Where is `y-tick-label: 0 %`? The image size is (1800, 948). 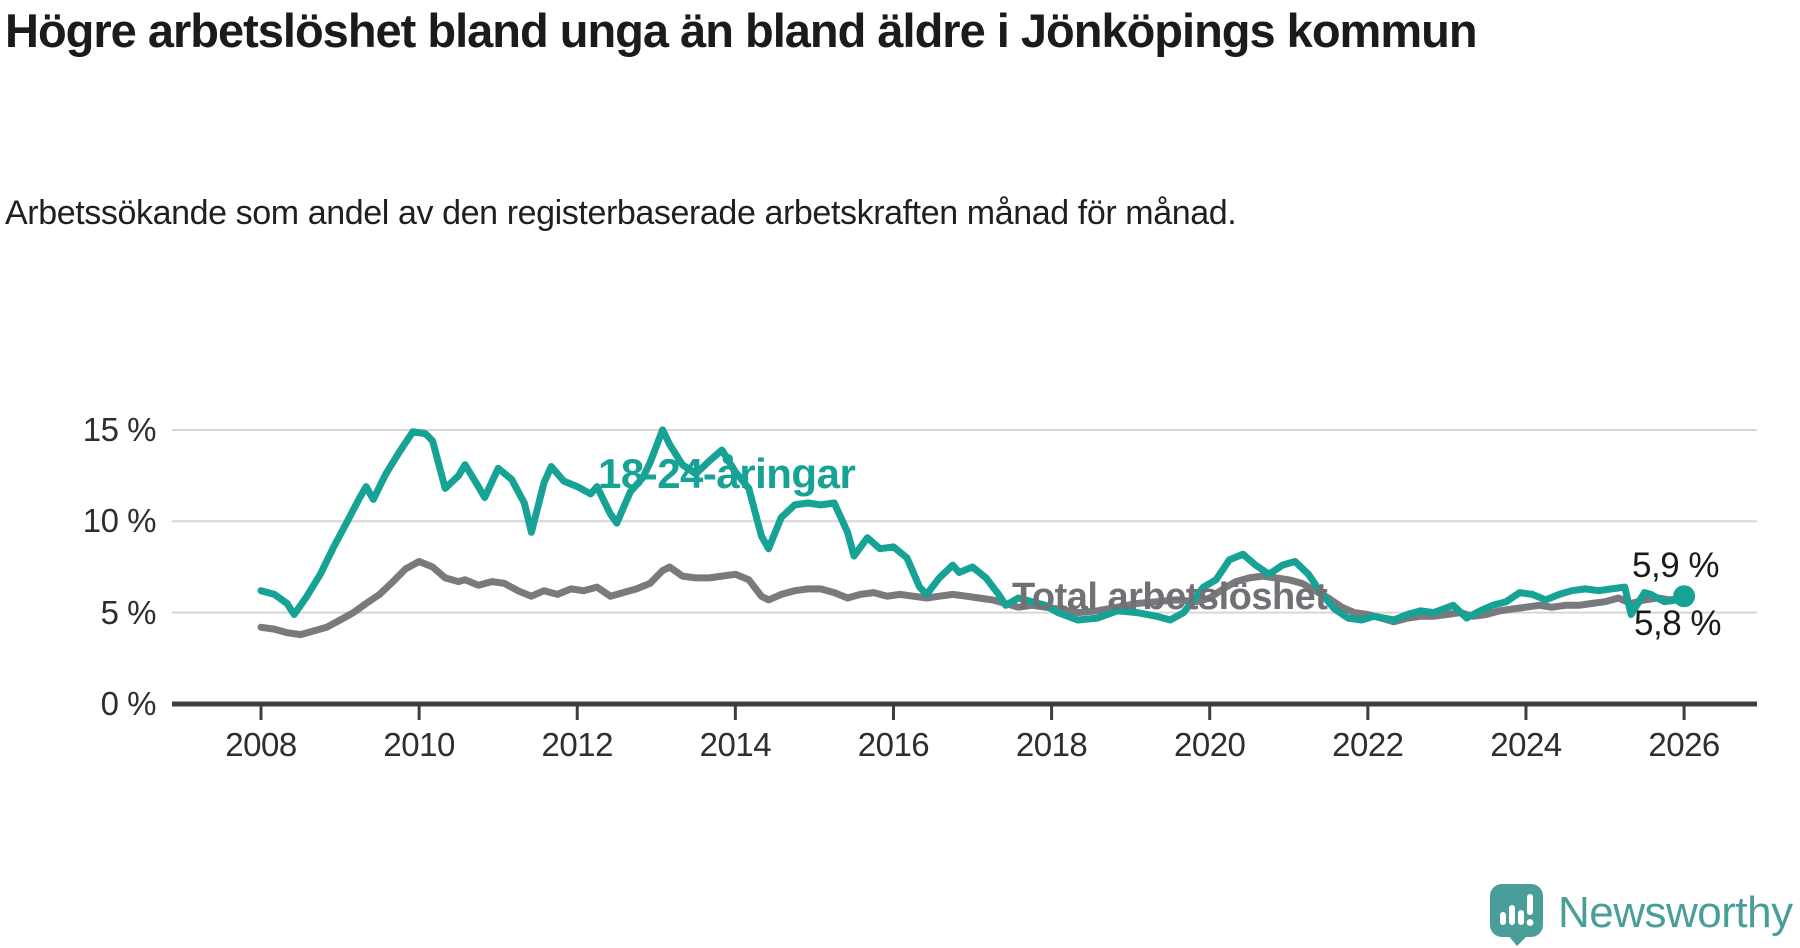 y-tick-label: 0 % is located at coordinates (128, 703).